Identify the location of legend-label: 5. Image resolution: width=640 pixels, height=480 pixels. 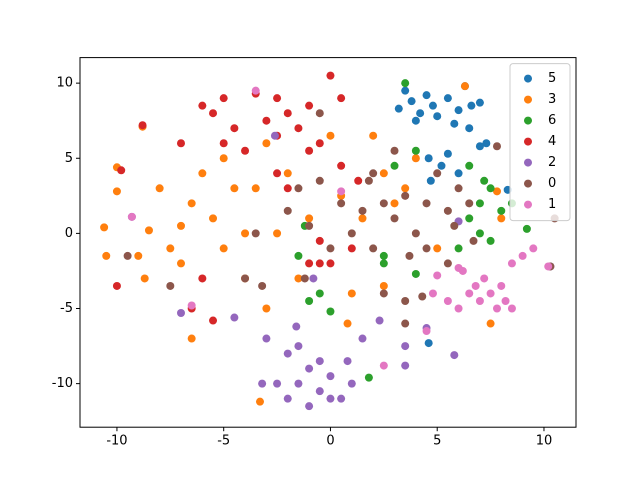
(552, 78).